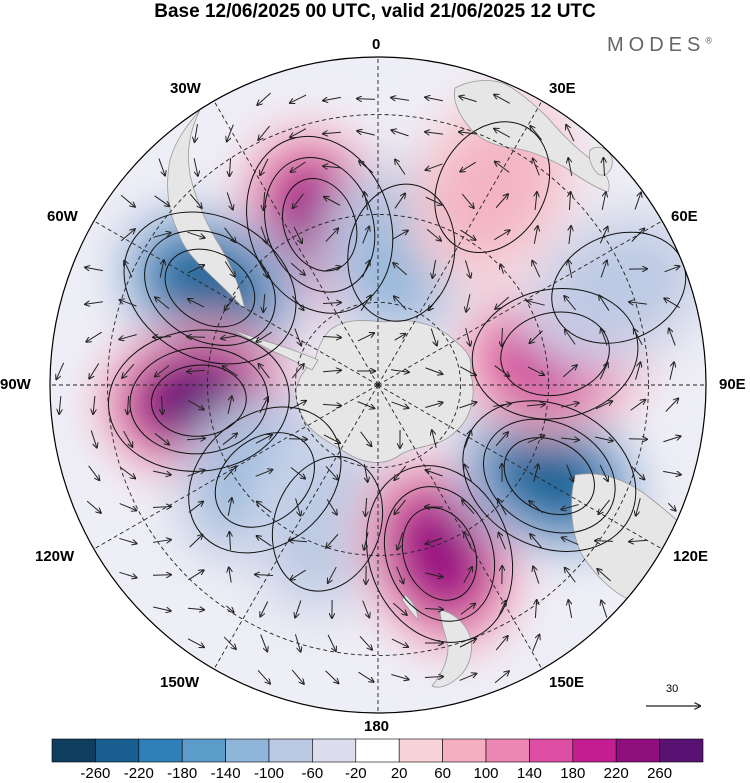  I want to click on colorbar-tick-label: -60, so click(312, 773).